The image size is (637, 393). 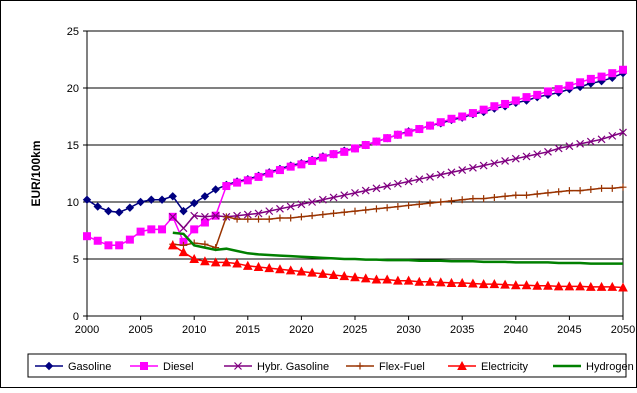 What do you see at coordinates (397, 248) in the screenshot?
I see `series-line` at bounding box center [397, 248].